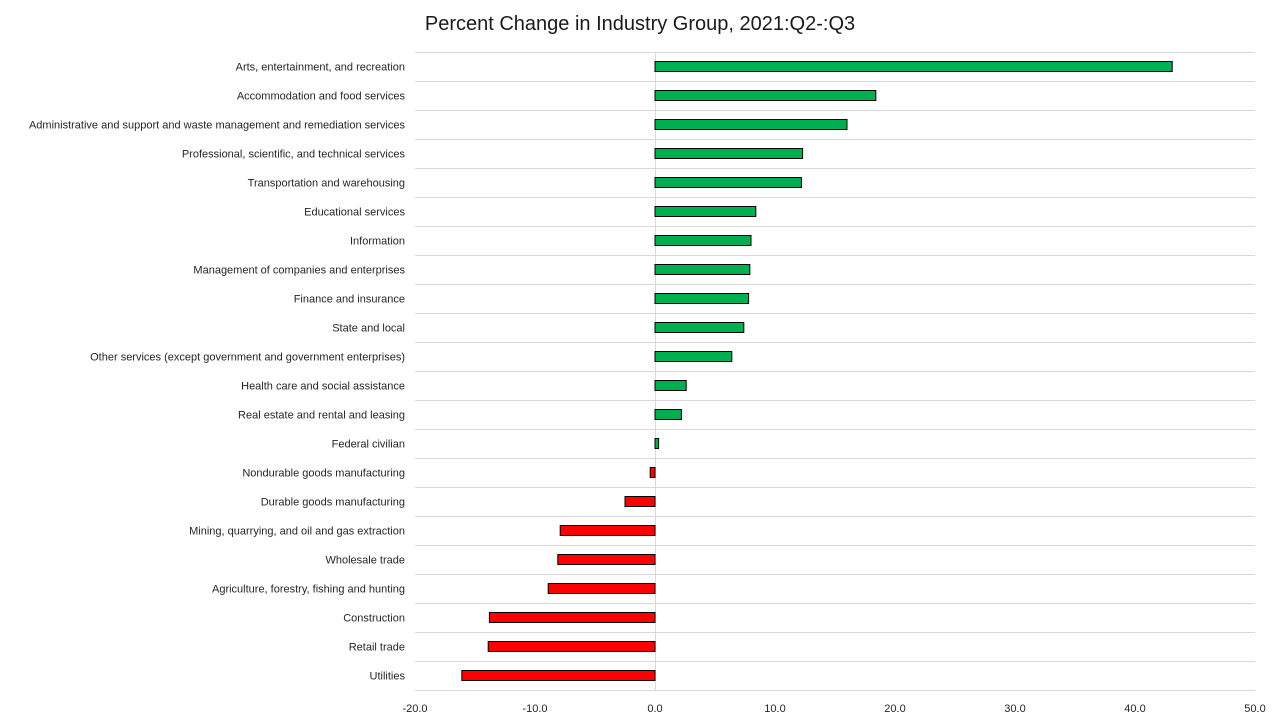 This screenshot has height=720, width=1280. What do you see at coordinates (366, 561) in the screenshot?
I see `category-label: Wholesale trade` at bounding box center [366, 561].